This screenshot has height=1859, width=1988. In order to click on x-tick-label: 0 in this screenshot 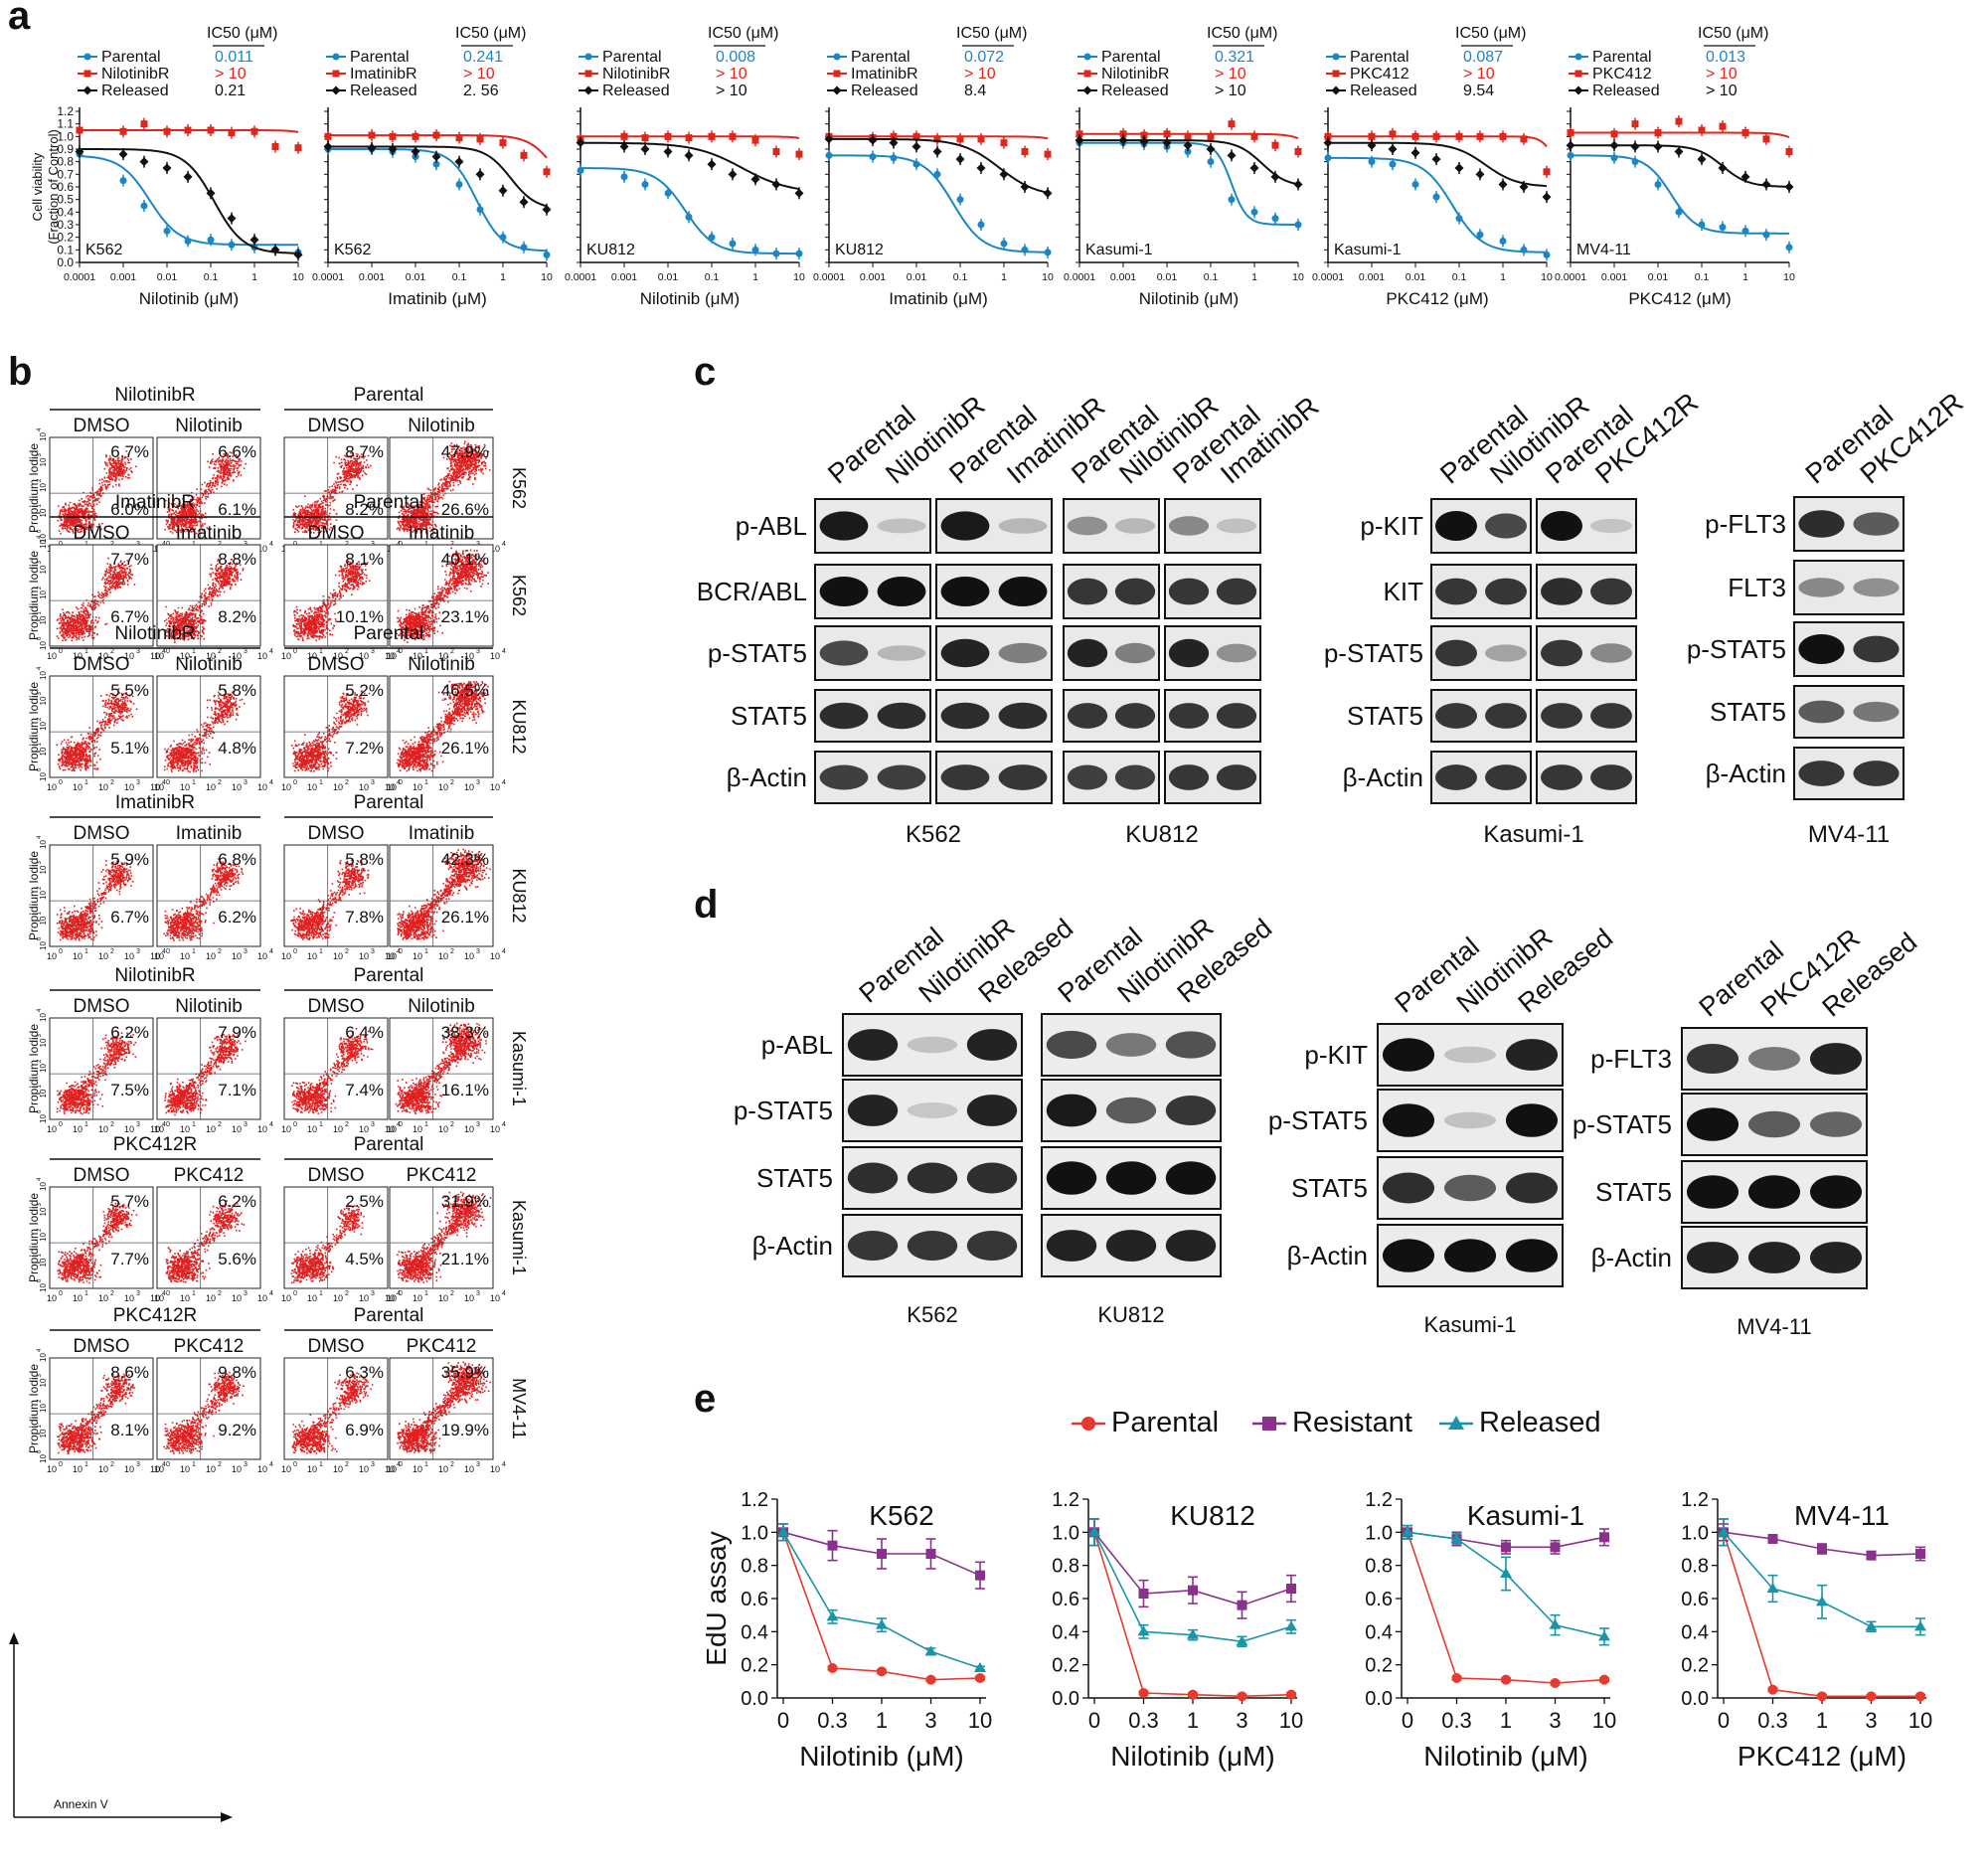, I will do `click(1724, 1720)`.